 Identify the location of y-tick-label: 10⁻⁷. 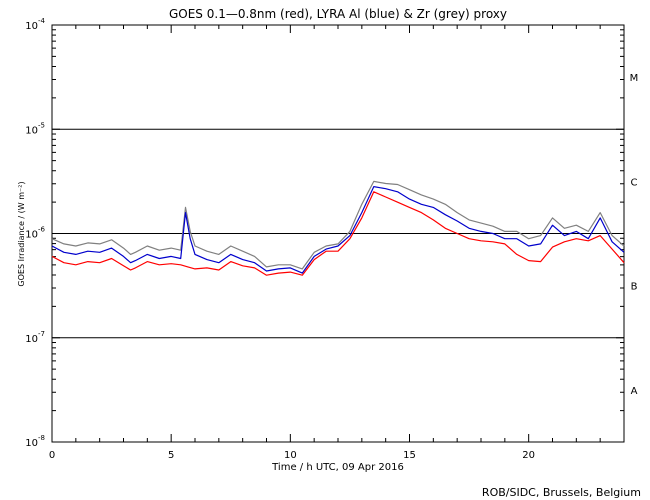
(35, 337).